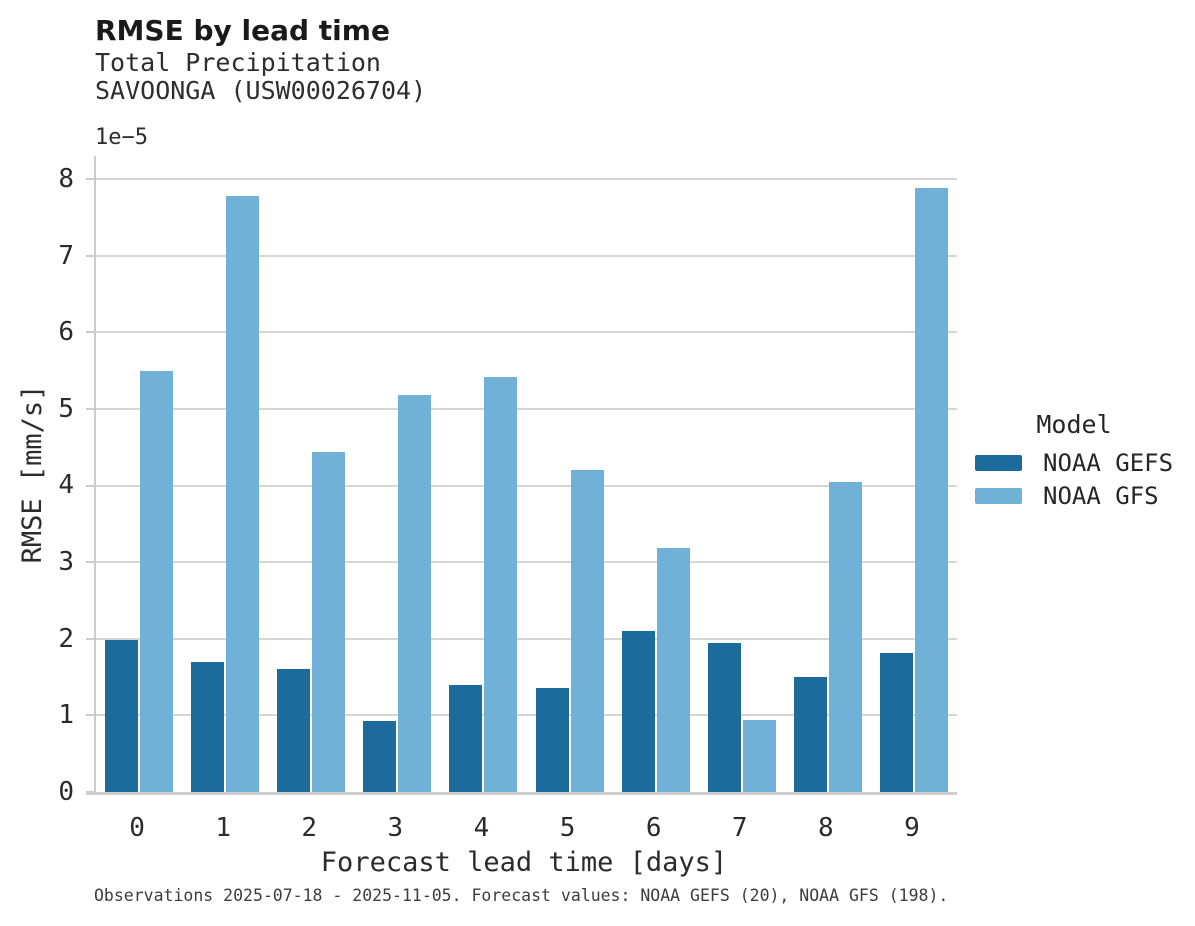 The width and height of the screenshot is (1195, 926). What do you see at coordinates (1074, 424) in the screenshot?
I see `legend-title: Model` at bounding box center [1074, 424].